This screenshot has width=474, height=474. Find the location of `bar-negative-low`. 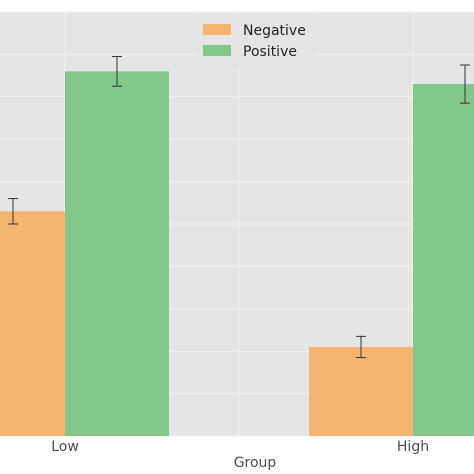

bar-negative-low is located at coordinates (32, 323).